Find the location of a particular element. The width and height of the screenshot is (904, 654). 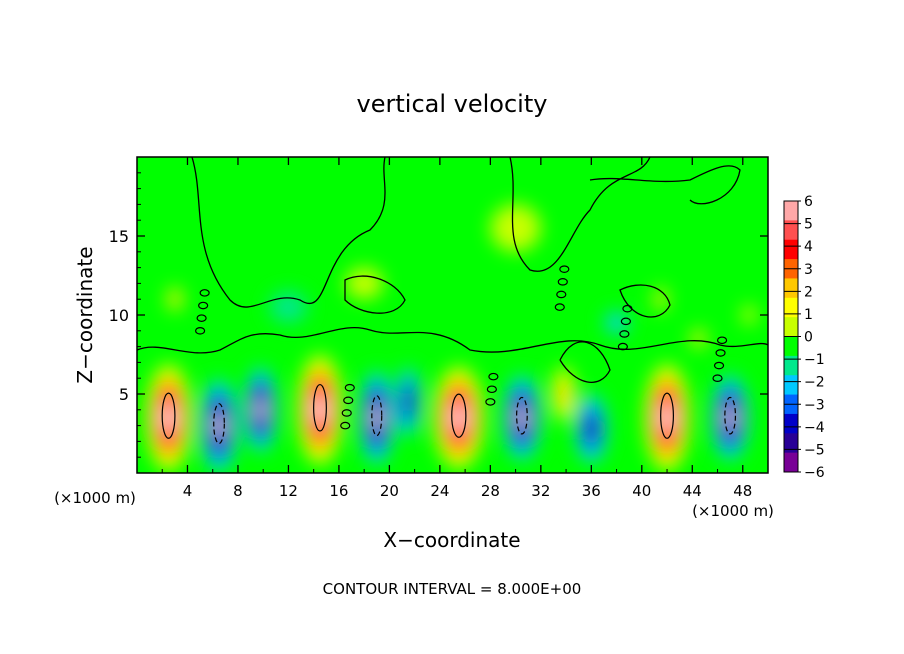

x-tick-label: 28 is located at coordinates (490, 491).